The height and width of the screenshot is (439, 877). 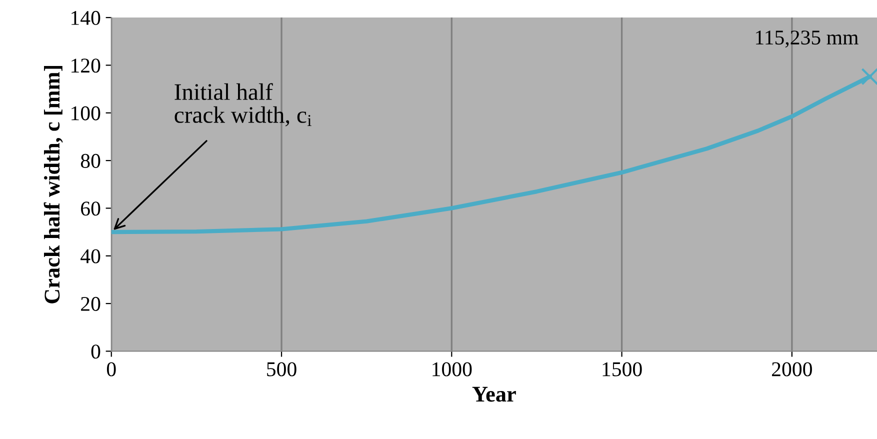 I want to click on y-tick-label: 120, so click(x=86, y=65).